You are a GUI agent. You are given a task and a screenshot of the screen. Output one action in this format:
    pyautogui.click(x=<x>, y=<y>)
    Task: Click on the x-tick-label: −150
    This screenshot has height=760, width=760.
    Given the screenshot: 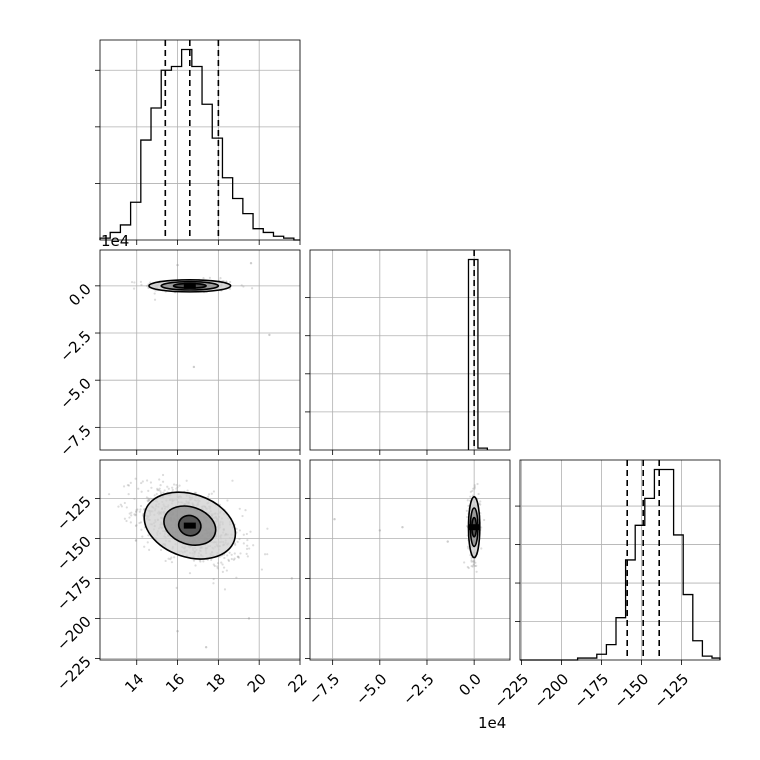 What is the action you would take?
    pyautogui.click(x=631, y=691)
    